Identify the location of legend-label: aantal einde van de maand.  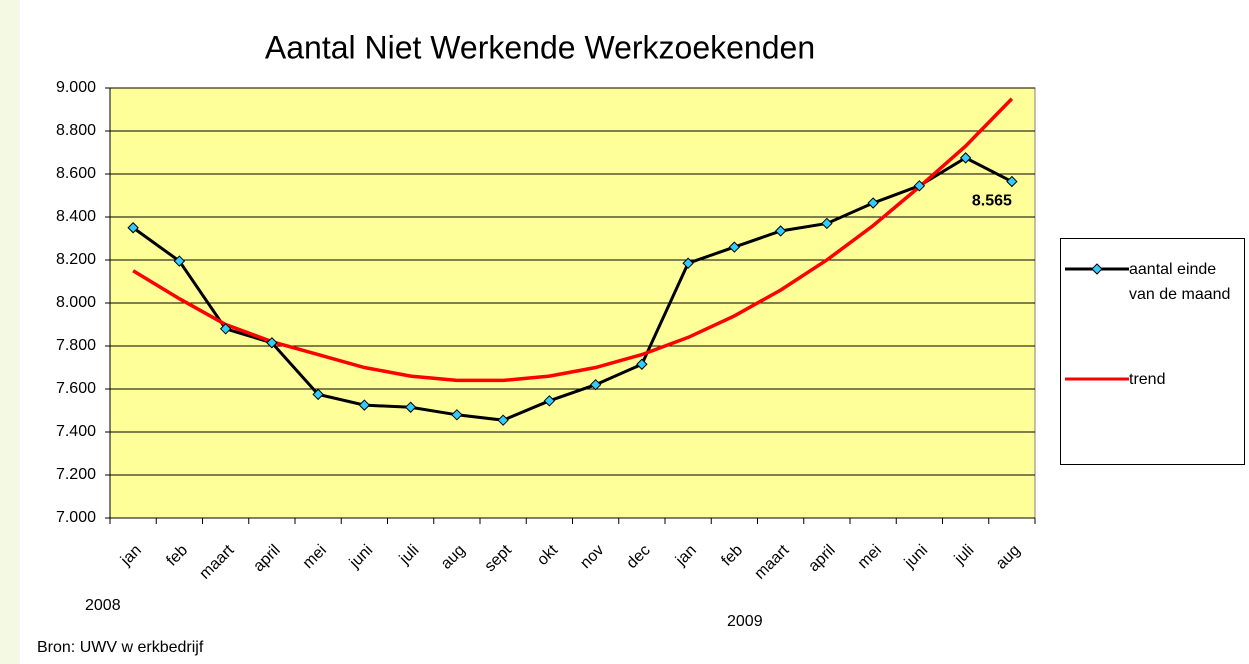
(1180, 282).